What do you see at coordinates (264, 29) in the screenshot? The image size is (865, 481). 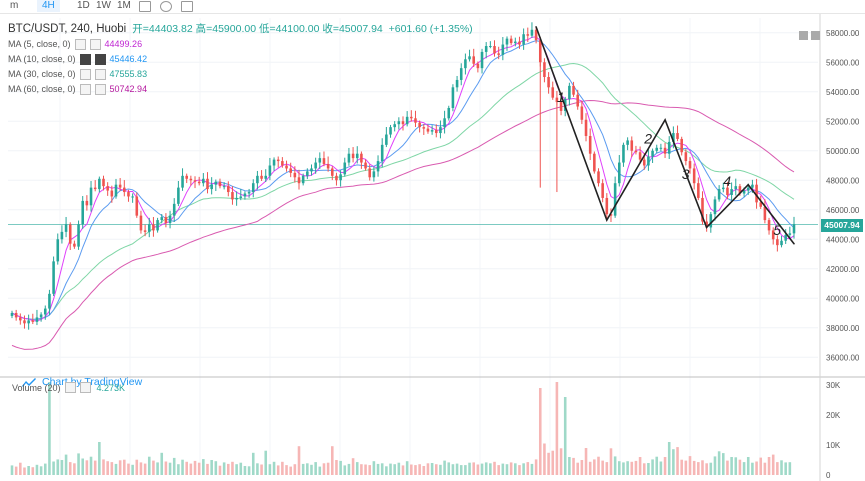 I see `low-label: 低` at bounding box center [264, 29].